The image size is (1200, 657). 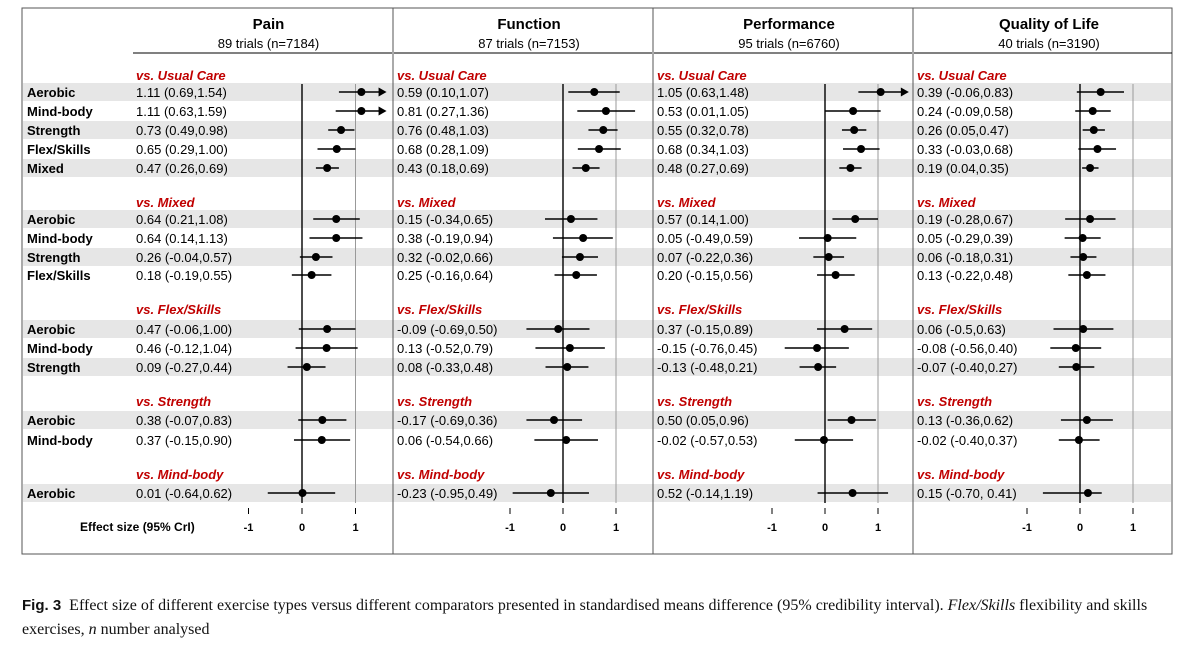 What do you see at coordinates (60, 348) in the screenshot?
I see `row-name-mind-body-2: Mind-body` at bounding box center [60, 348].